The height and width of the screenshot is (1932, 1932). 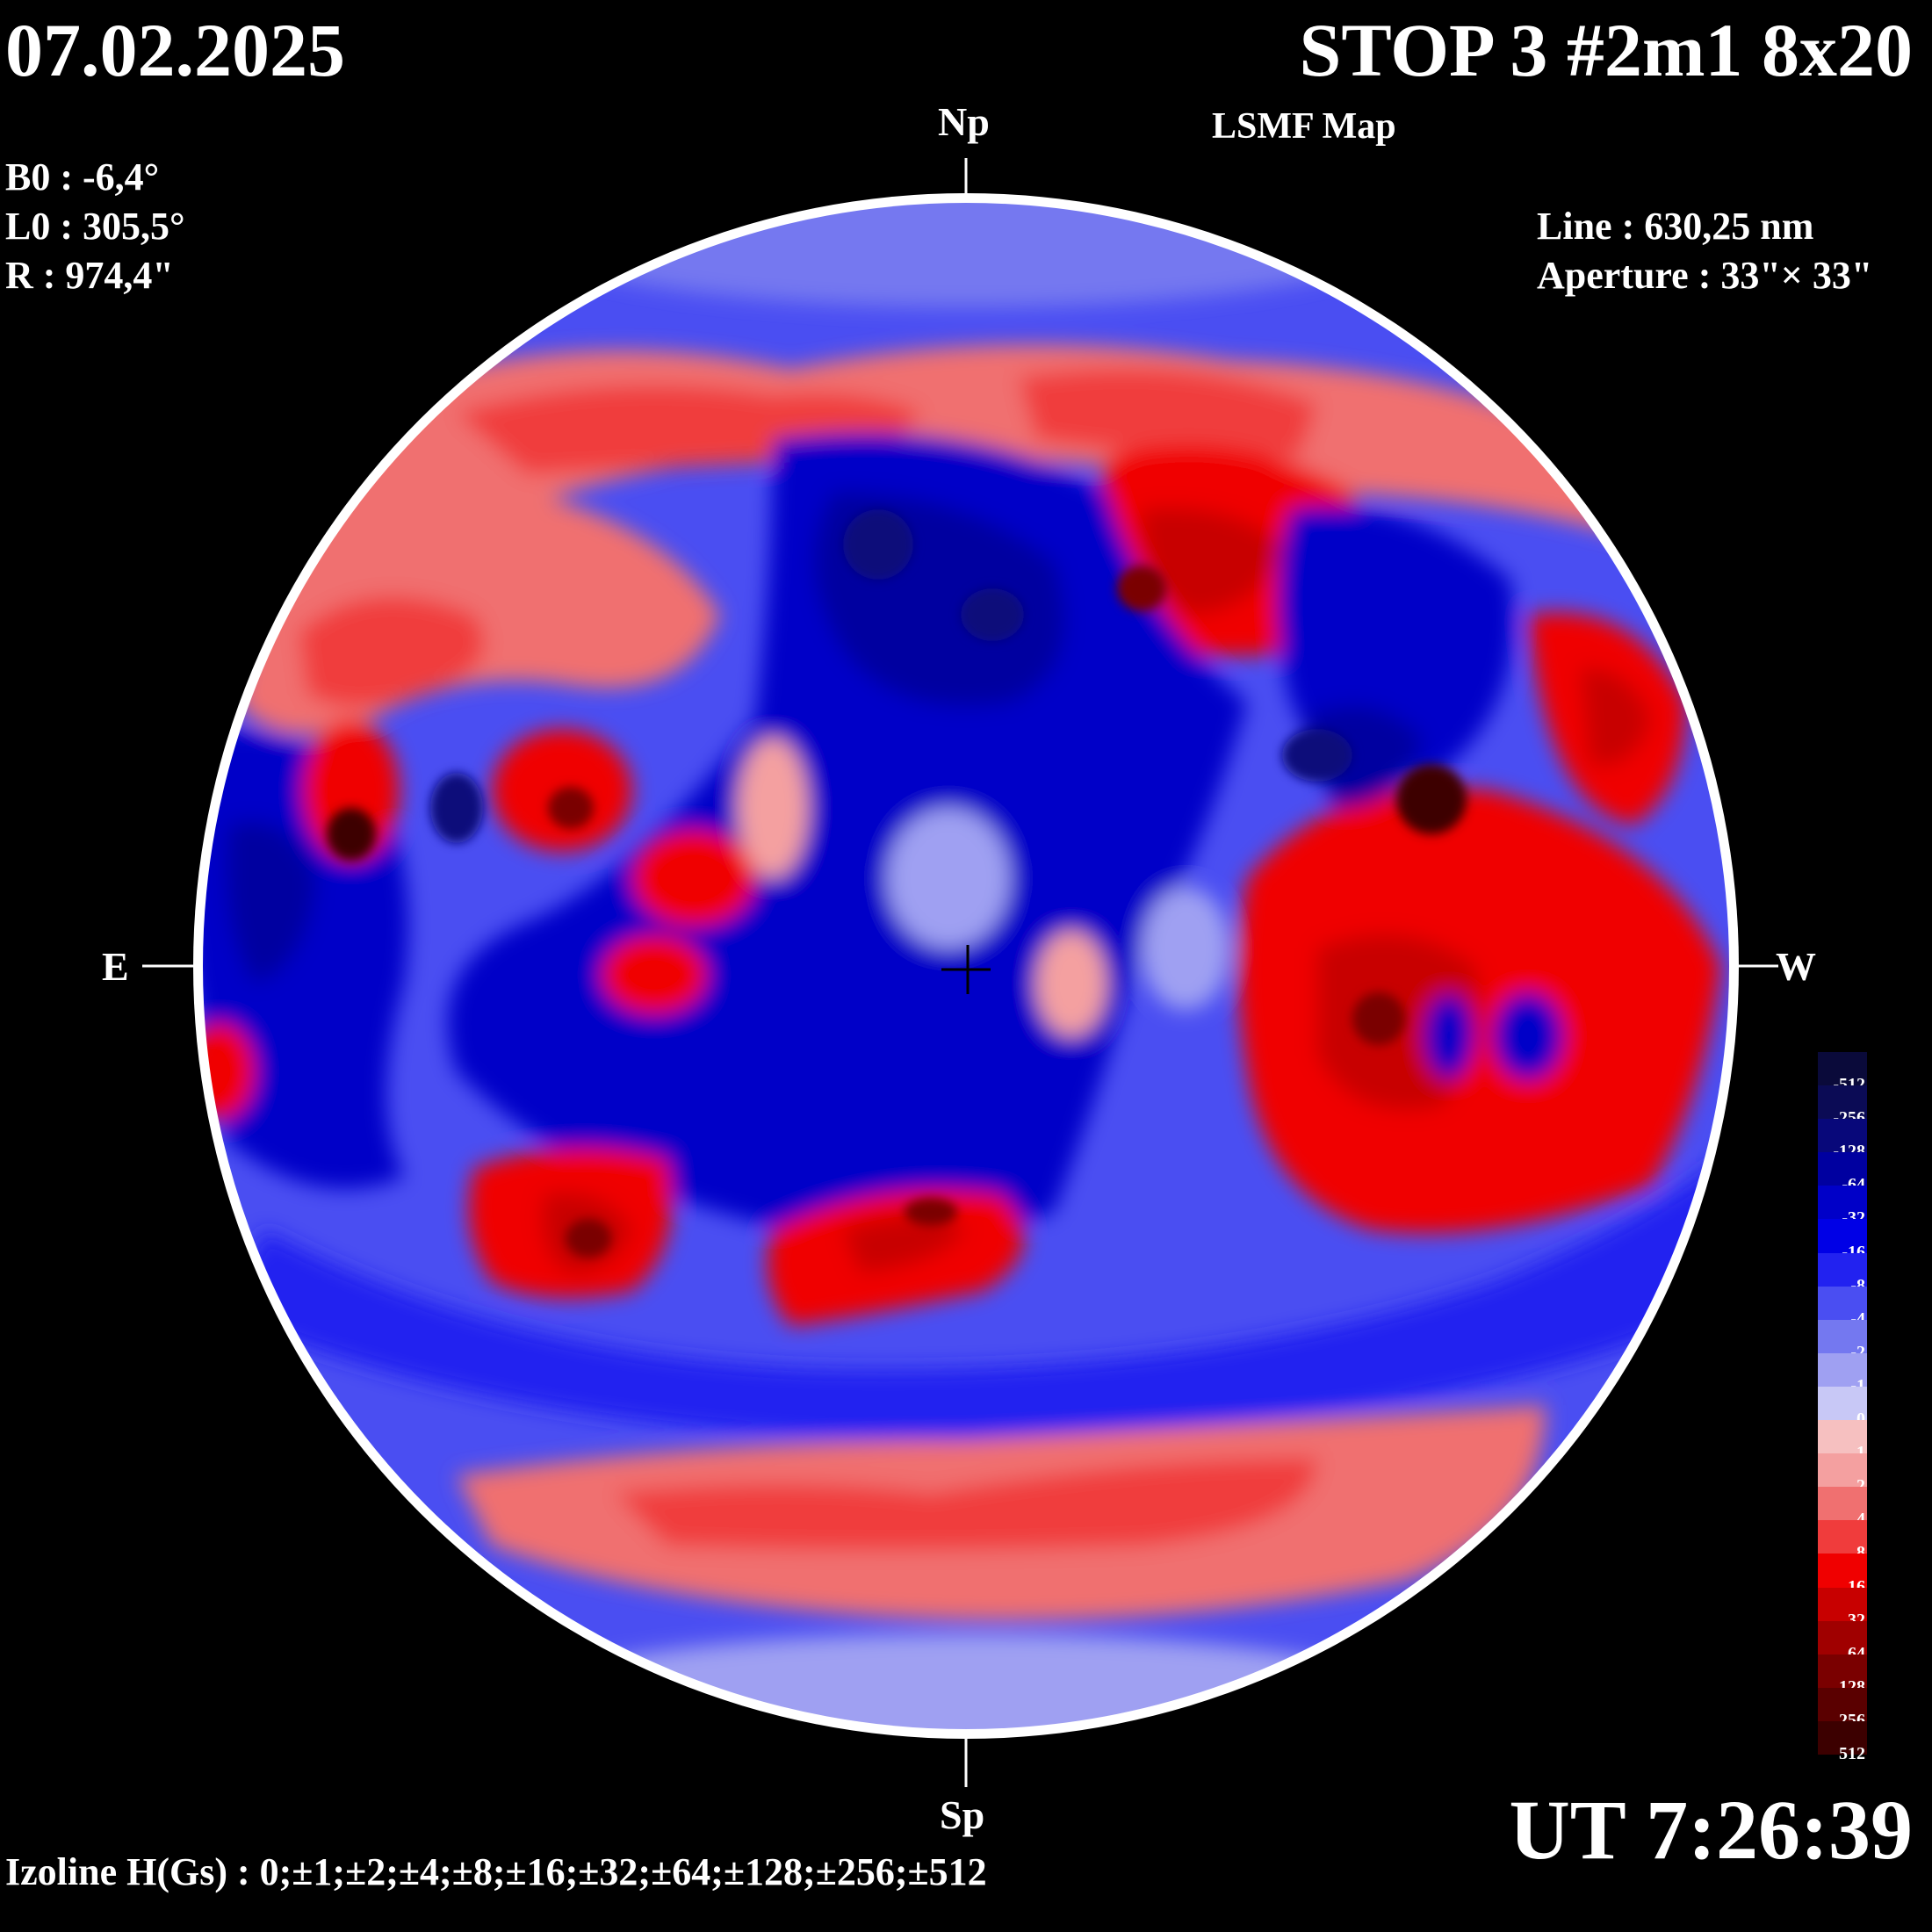 I want to click on observation-date: 07.02.2025, so click(x=175, y=50).